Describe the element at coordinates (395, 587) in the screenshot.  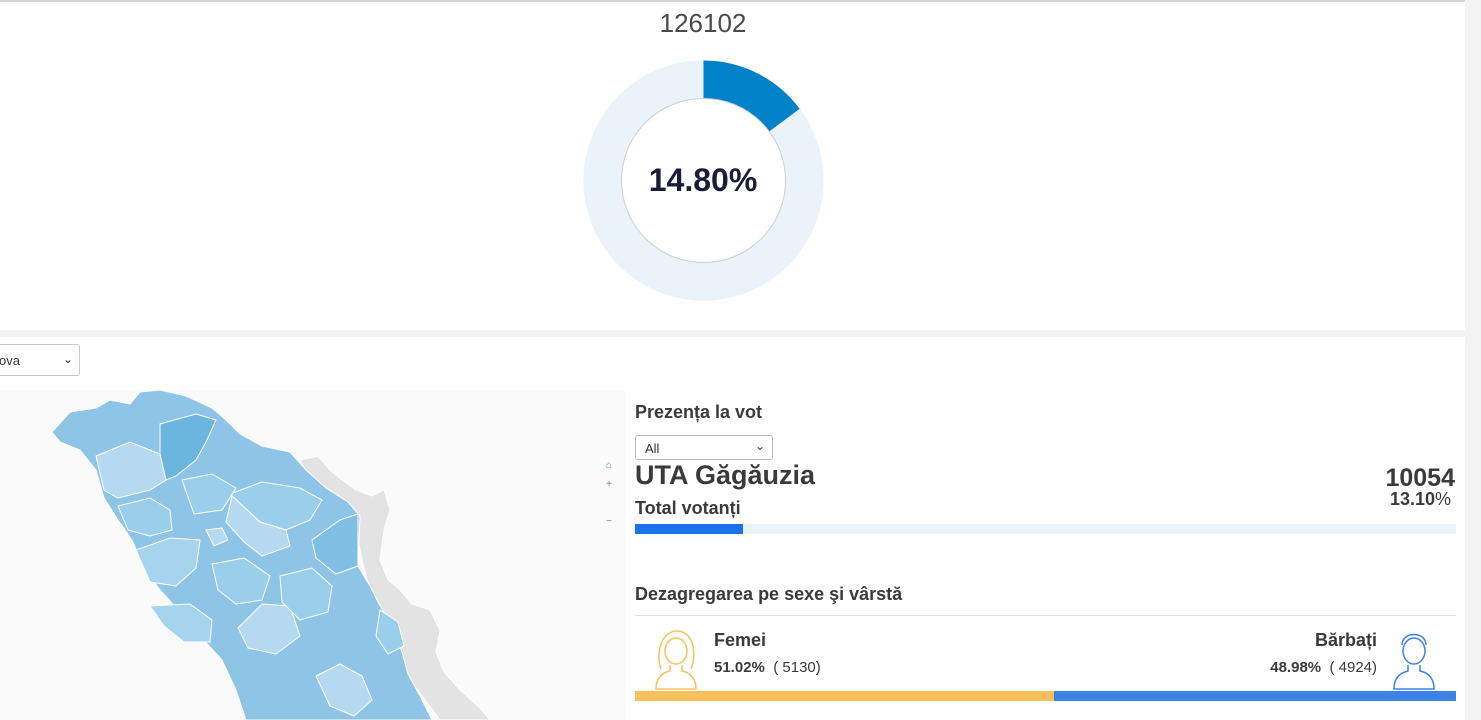
I see `map-region-gray` at that location.